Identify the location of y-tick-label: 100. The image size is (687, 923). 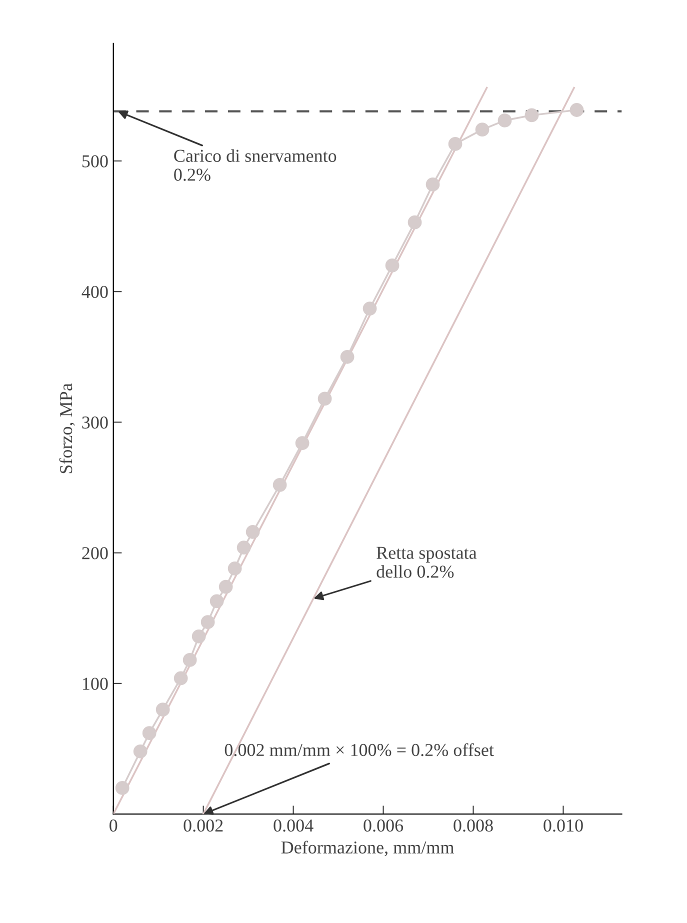
(95, 684).